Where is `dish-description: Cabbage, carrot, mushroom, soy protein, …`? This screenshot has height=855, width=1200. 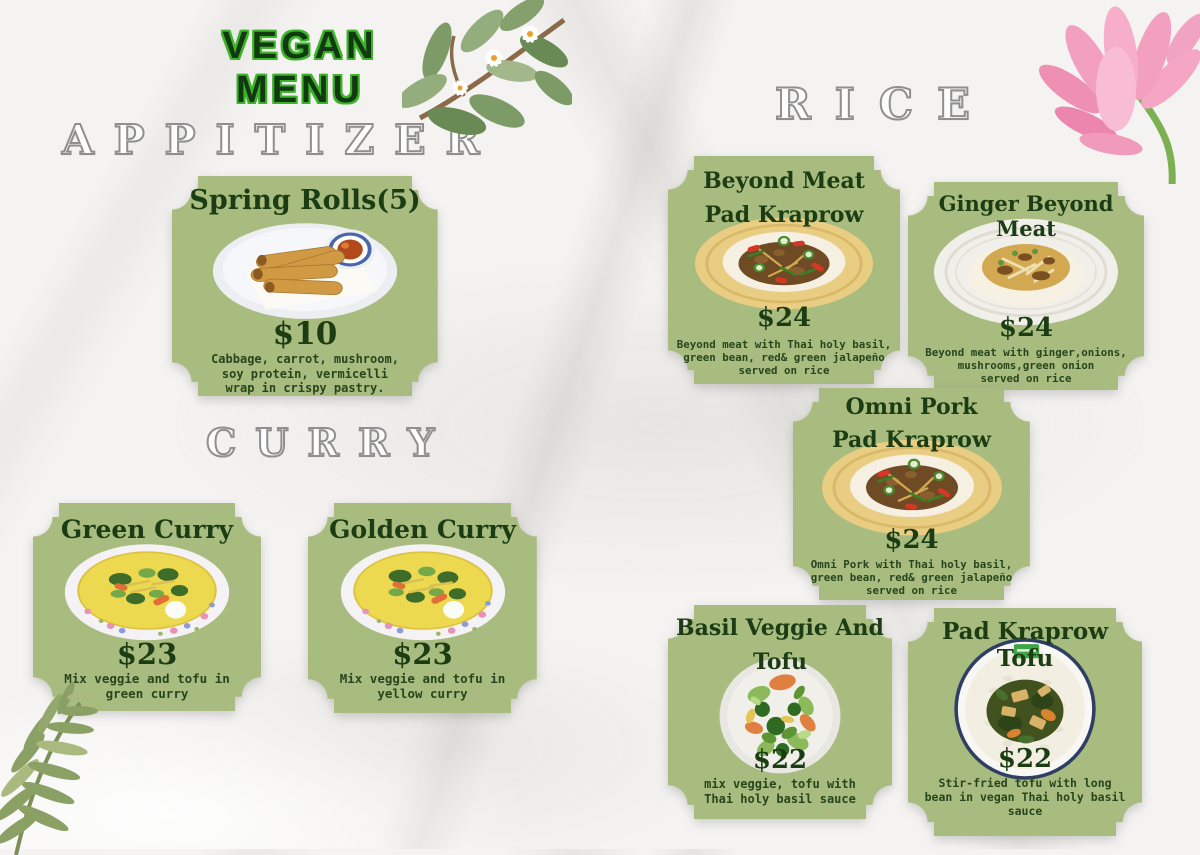
dish-description: Cabbage, carrot, mushroom, soy protein, … is located at coordinates (305, 374).